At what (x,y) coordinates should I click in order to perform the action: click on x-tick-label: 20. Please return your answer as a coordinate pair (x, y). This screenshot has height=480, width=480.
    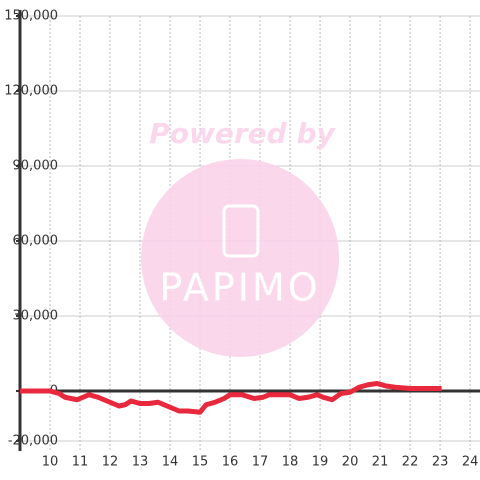
    Looking at the image, I should click on (350, 462).